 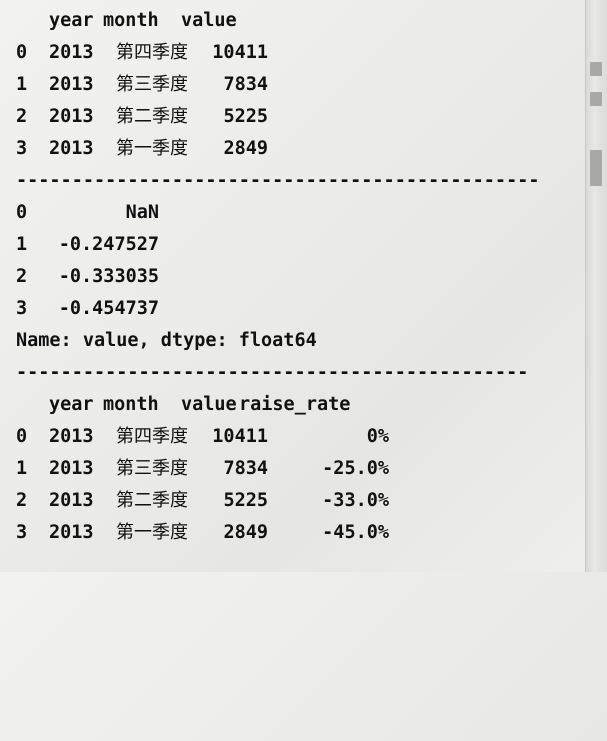 What do you see at coordinates (142, 212) in the screenshot?
I see `row-value: NaN` at bounding box center [142, 212].